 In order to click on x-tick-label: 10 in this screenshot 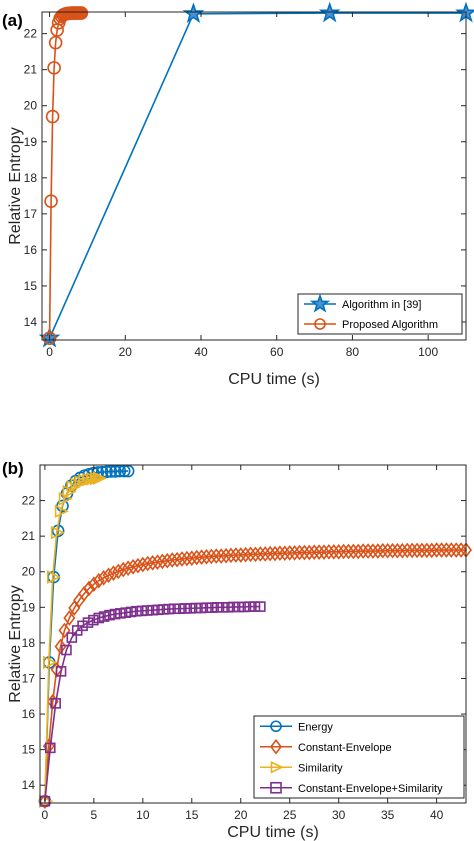, I will do `click(143, 815)`.